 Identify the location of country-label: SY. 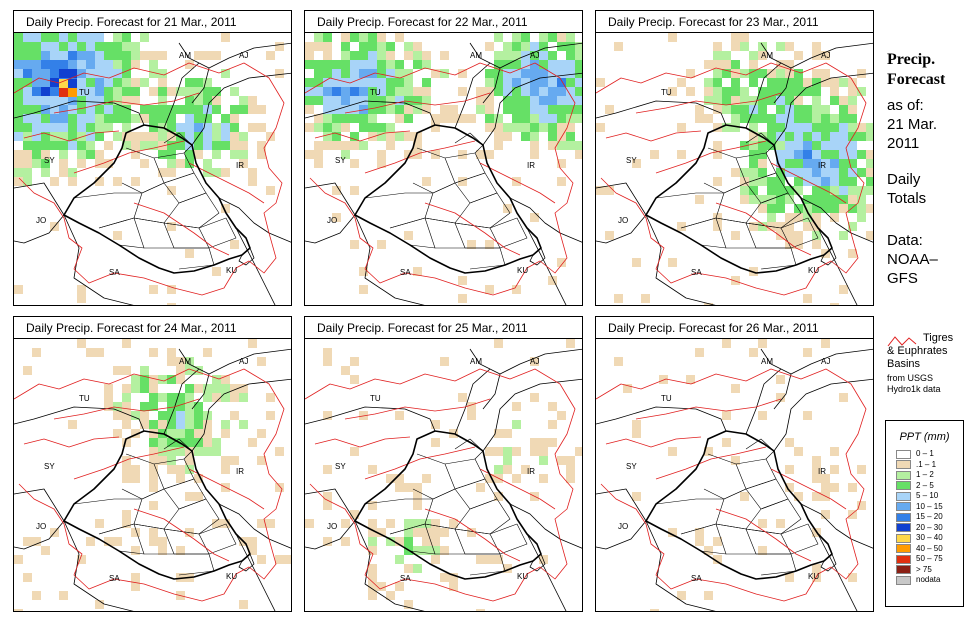
(631, 160).